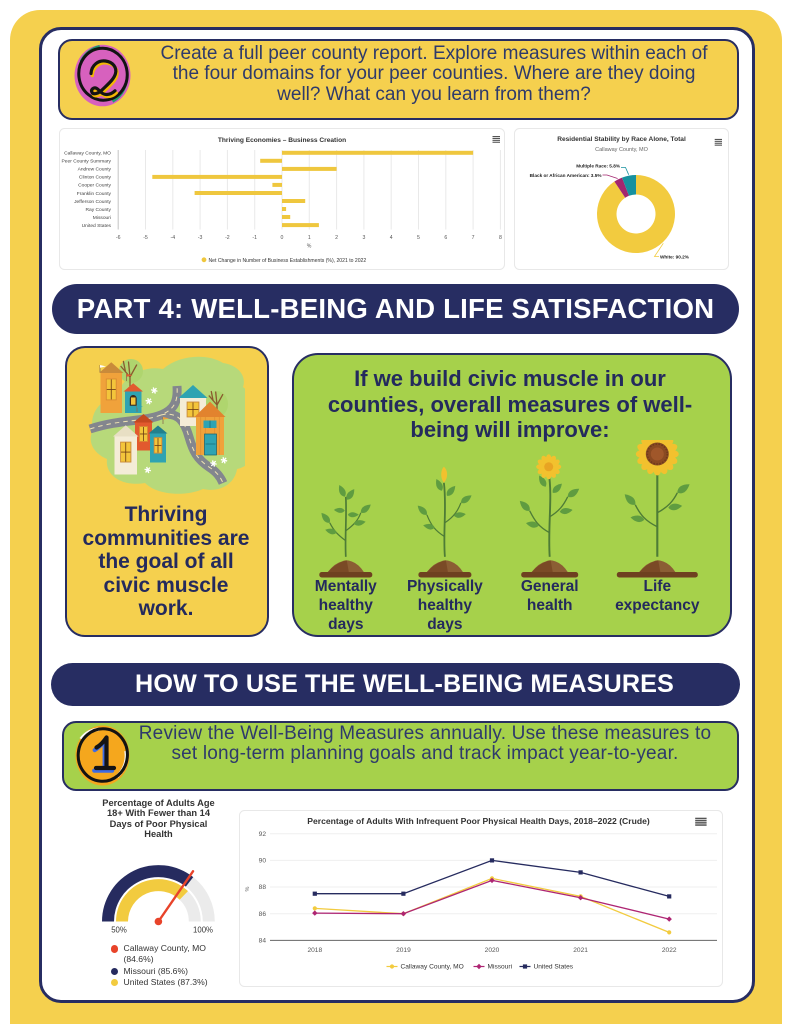 This screenshot has width=791, height=1024. What do you see at coordinates (98, 210) in the screenshot?
I see `svg-text: Ray County` at bounding box center [98, 210].